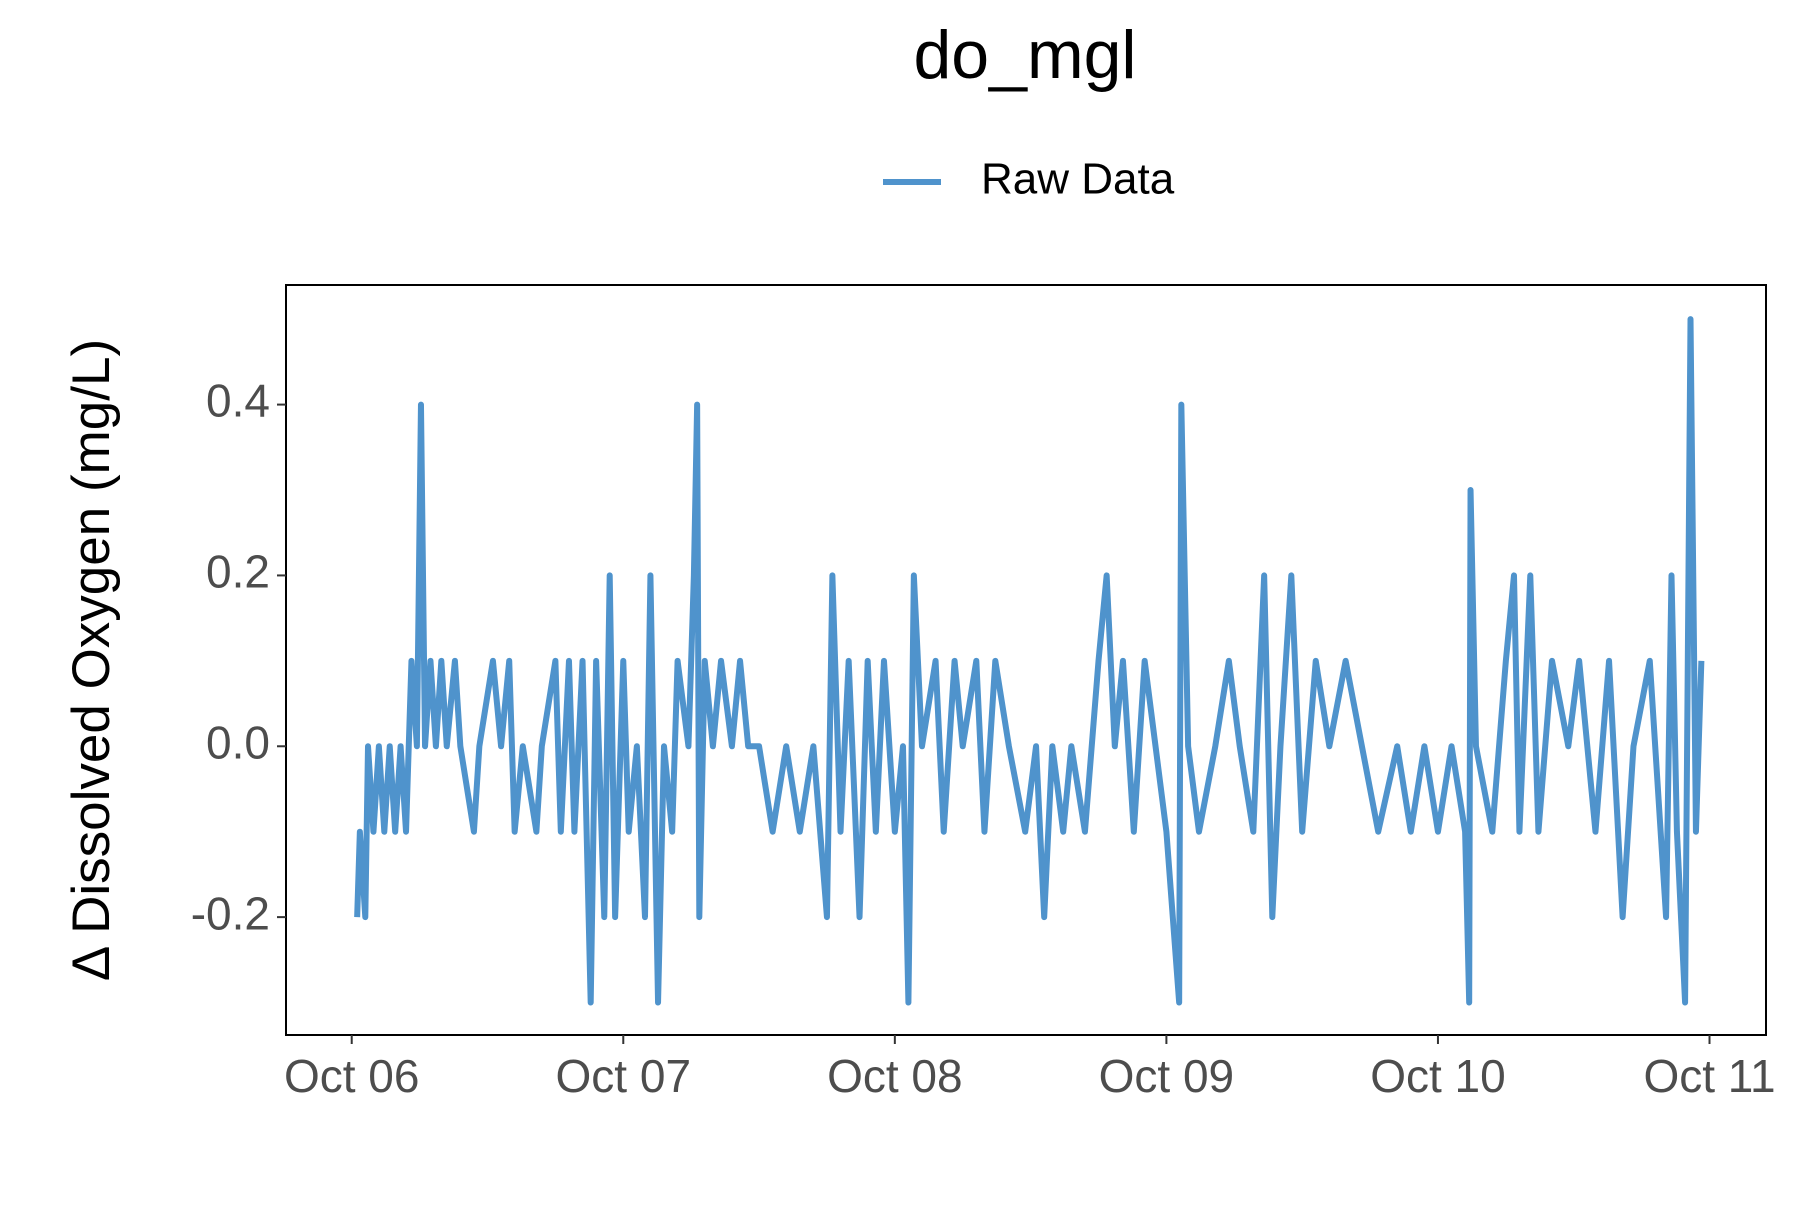 The image size is (1800, 1205). I want to click on x-tick-label: Oct 10, so click(1438, 1076).